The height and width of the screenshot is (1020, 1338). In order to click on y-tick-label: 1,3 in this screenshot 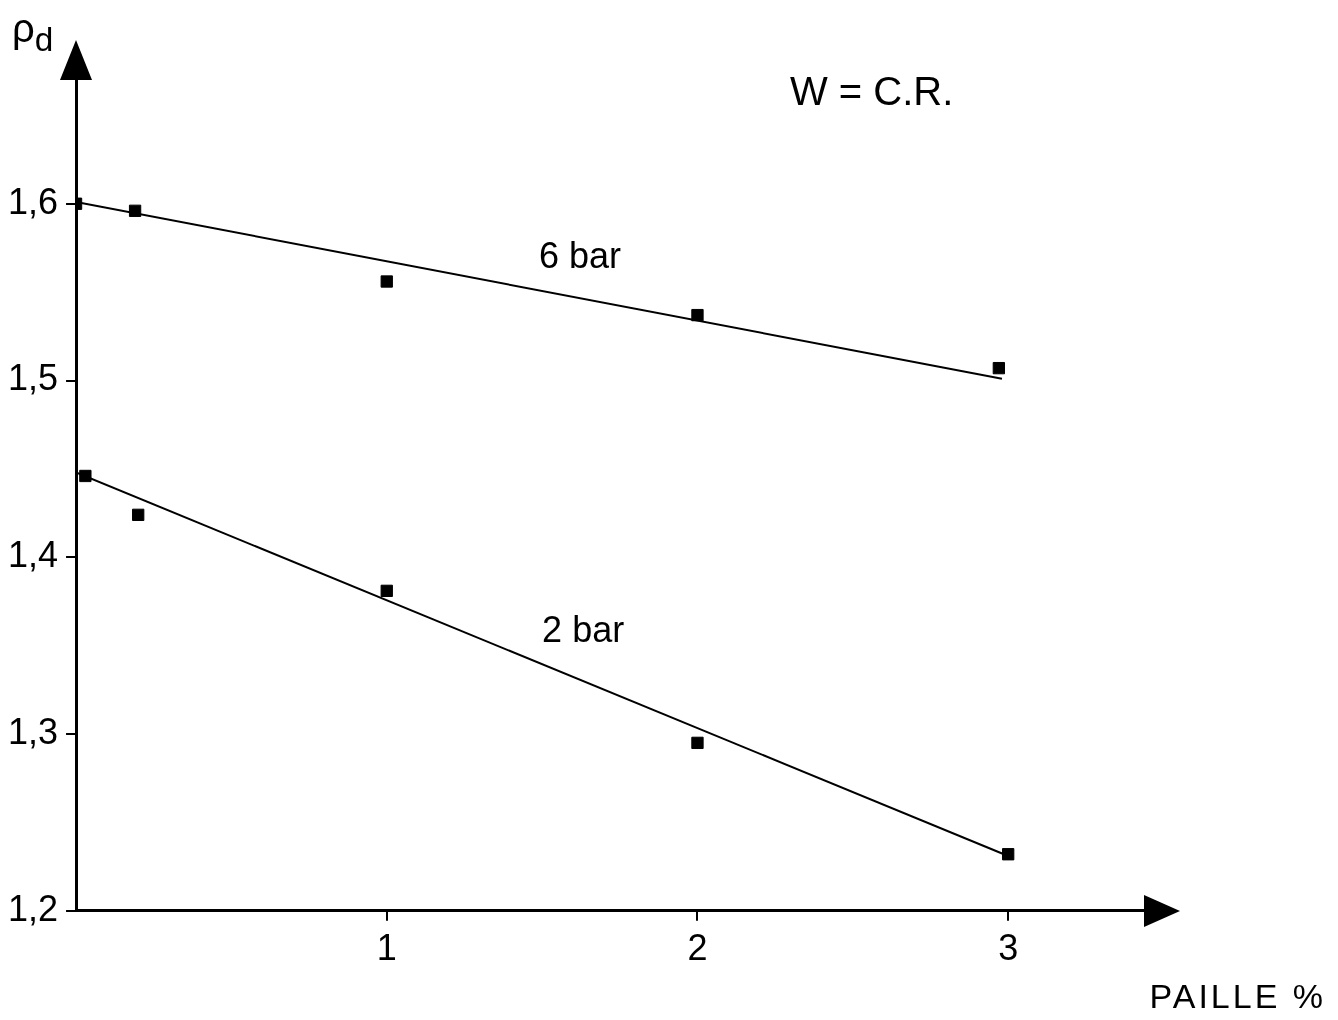, I will do `click(33, 731)`.